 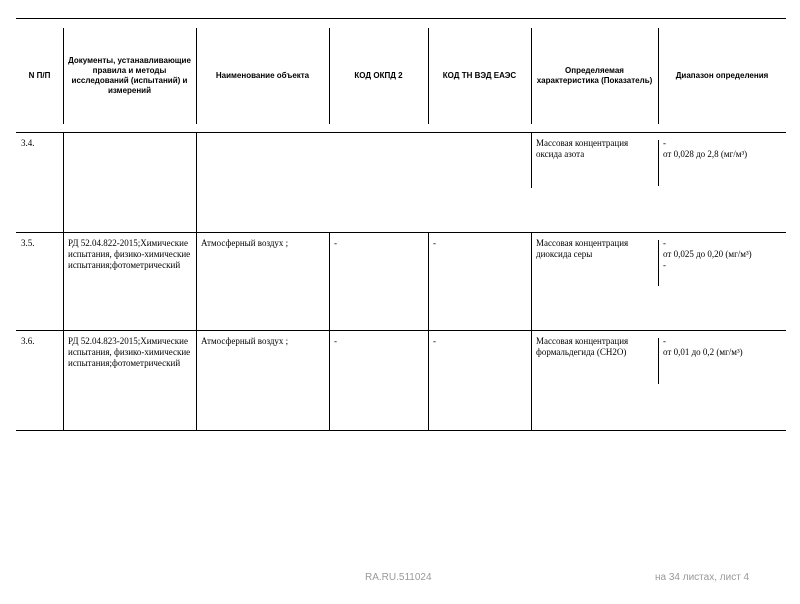 I want to click on footer-code: RA.RU.511024, so click(x=398, y=577).